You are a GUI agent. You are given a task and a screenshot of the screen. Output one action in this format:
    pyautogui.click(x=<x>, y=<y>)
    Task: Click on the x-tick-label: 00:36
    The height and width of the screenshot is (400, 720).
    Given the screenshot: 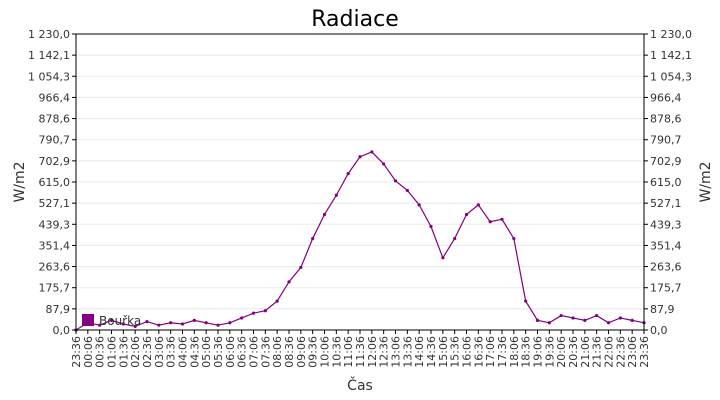 What is the action you would take?
    pyautogui.click(x=100, y=352)
    